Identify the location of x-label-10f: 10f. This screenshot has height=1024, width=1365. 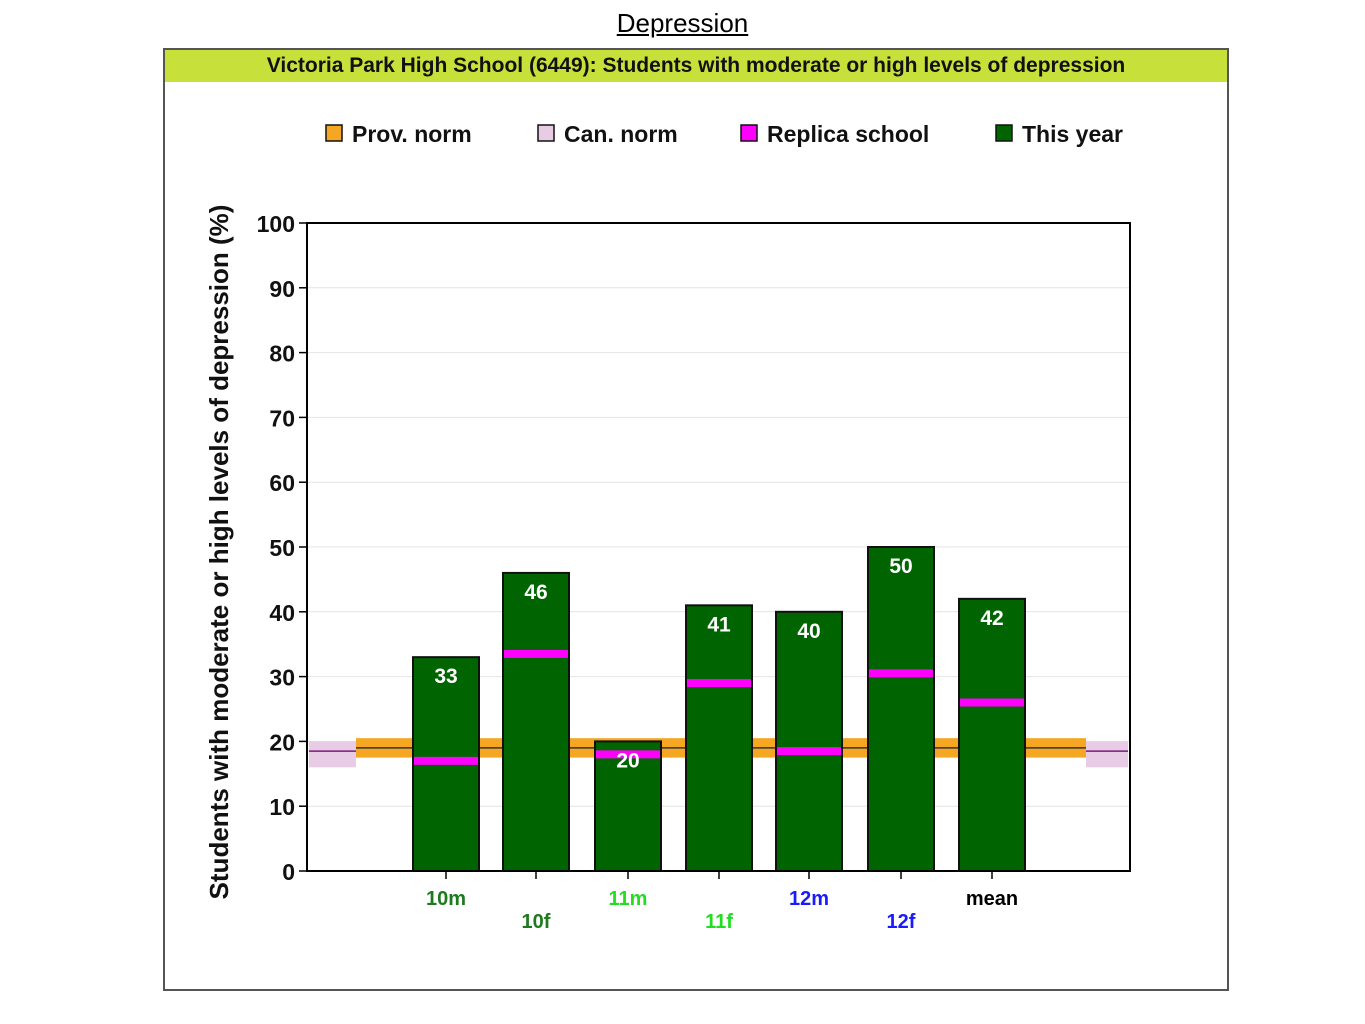
(536, 922).